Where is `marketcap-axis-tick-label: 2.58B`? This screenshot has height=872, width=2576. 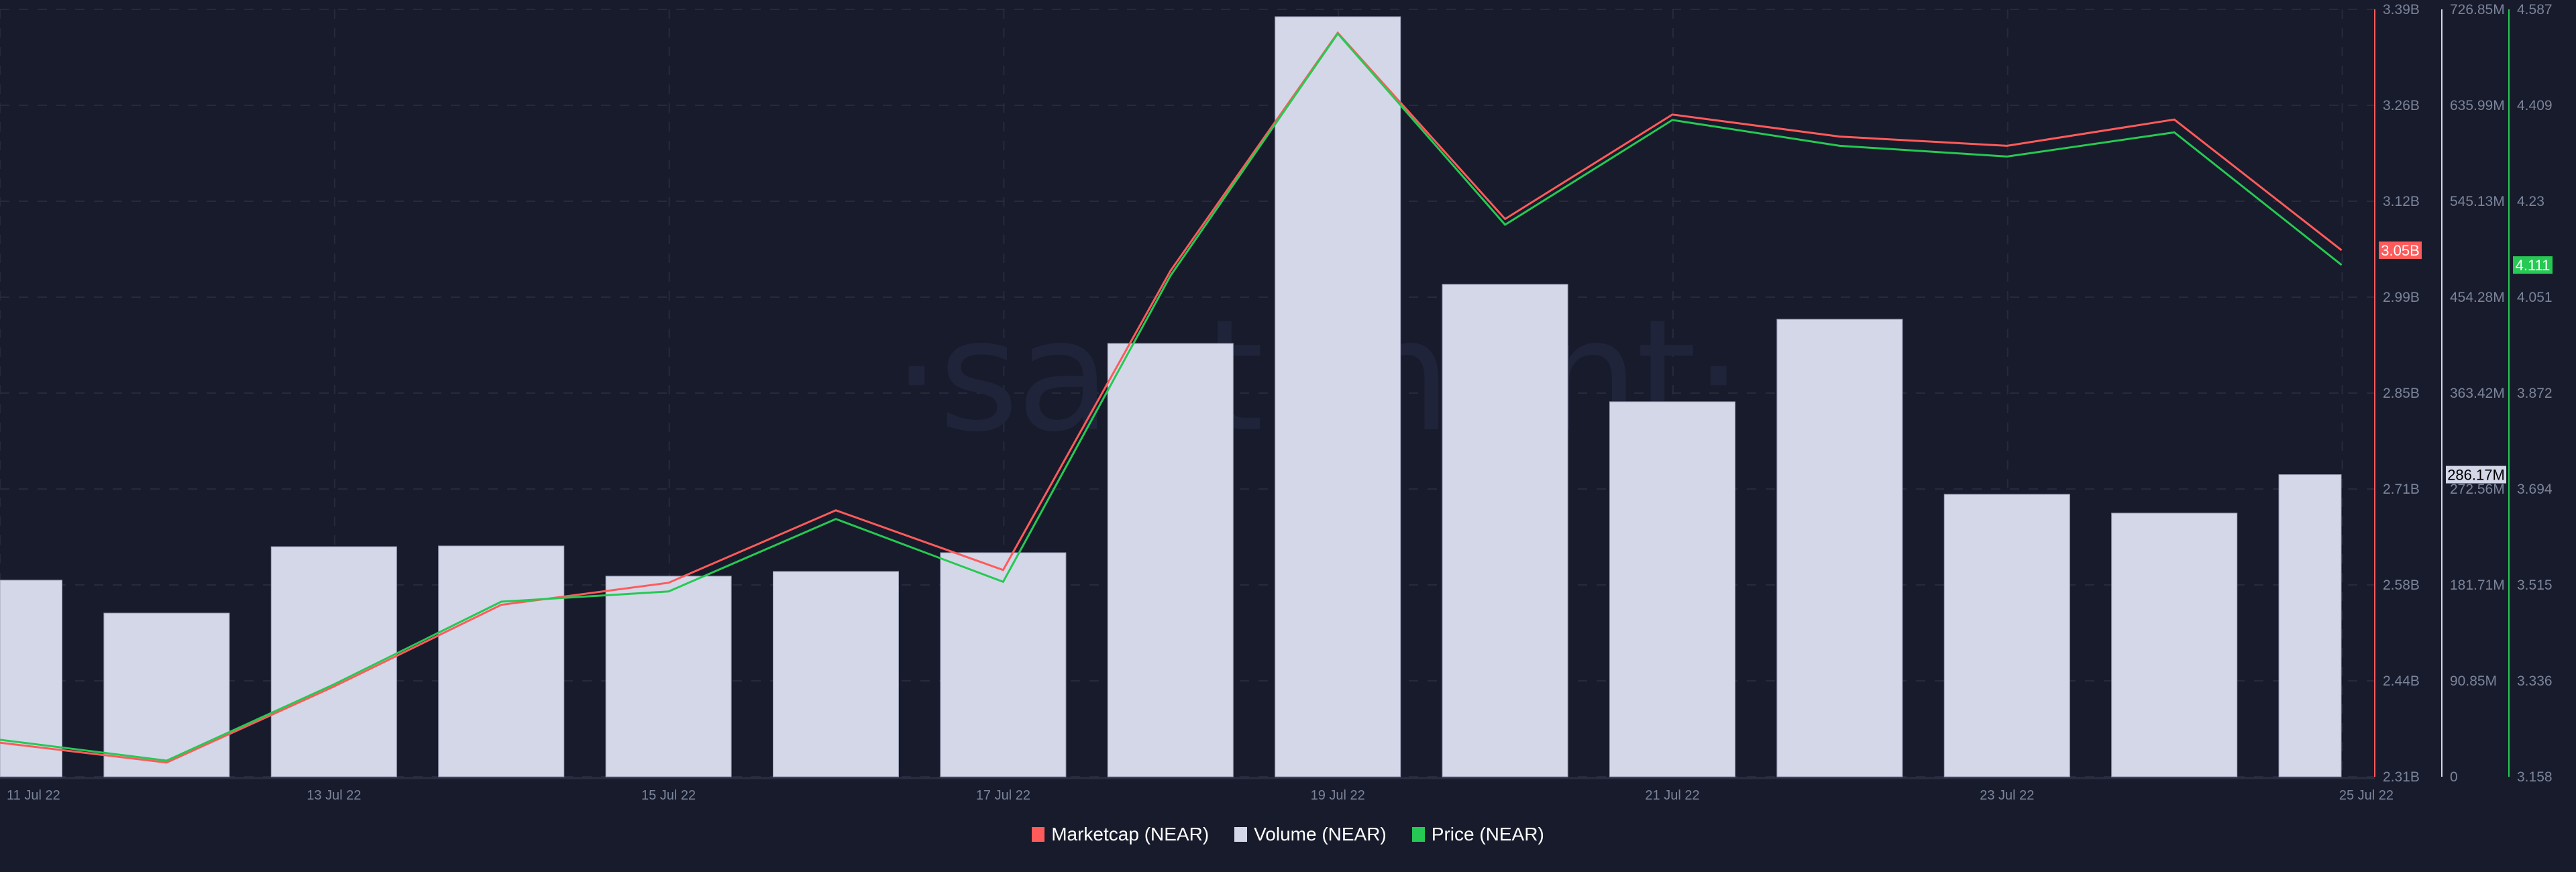
marketcap-axis-tick-label: 2.58B is located at coordinates (2401, 585).